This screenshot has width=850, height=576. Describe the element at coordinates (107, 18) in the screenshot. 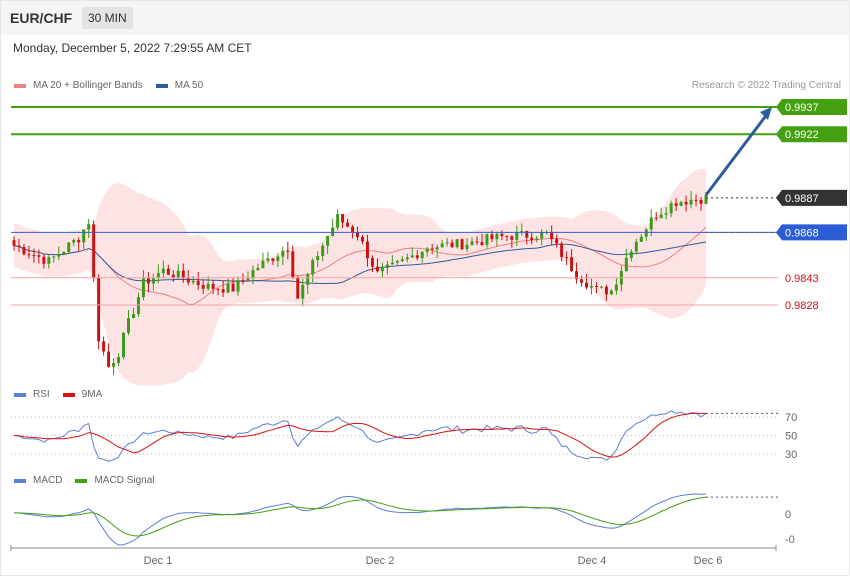

I see `timeframe-button: 30 MIN` at that location.